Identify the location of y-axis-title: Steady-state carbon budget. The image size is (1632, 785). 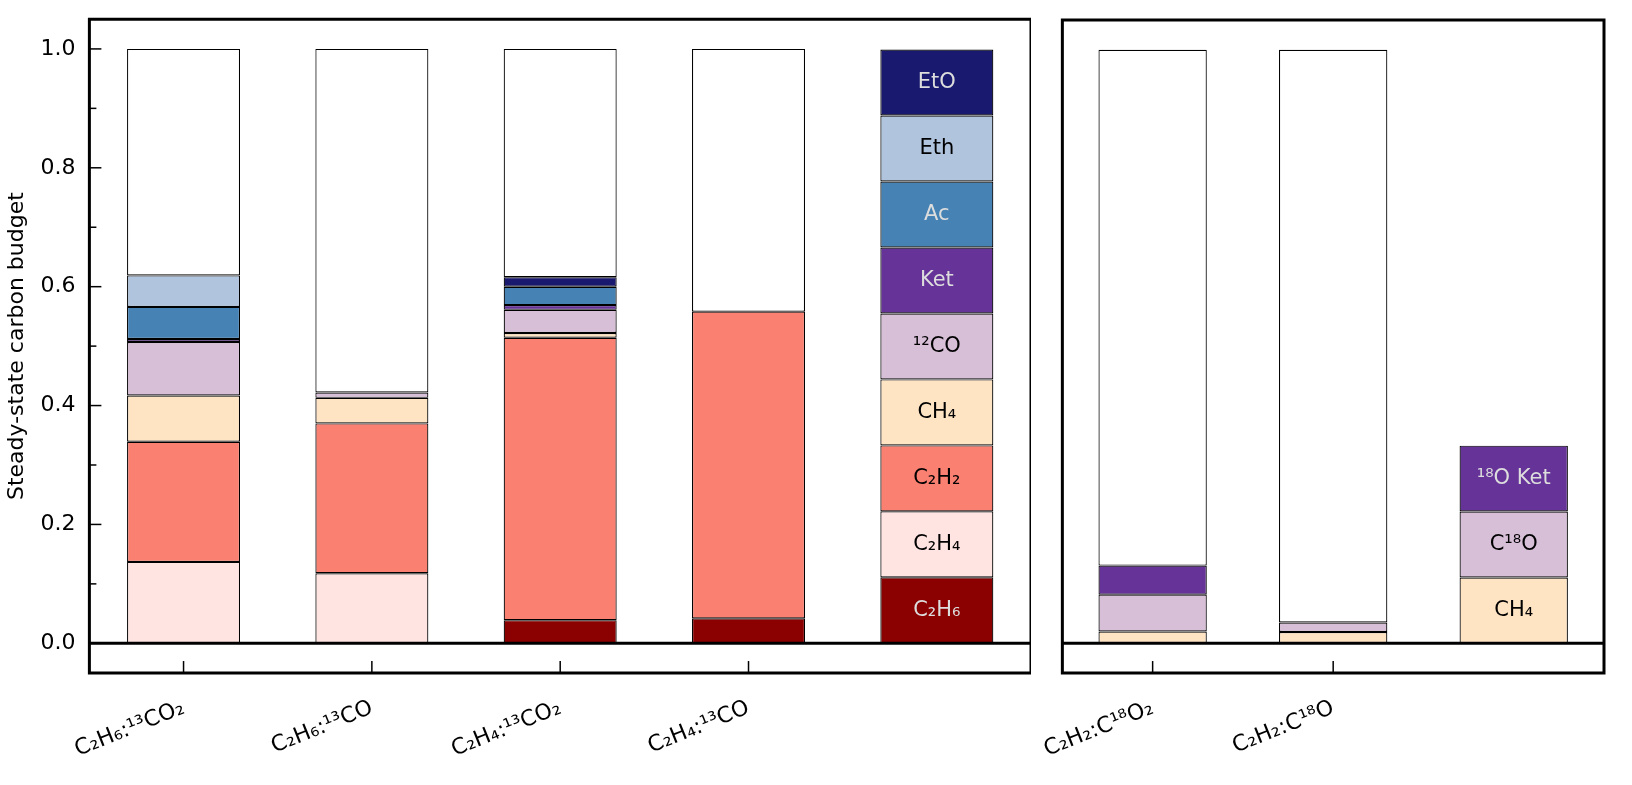
(15, 346).